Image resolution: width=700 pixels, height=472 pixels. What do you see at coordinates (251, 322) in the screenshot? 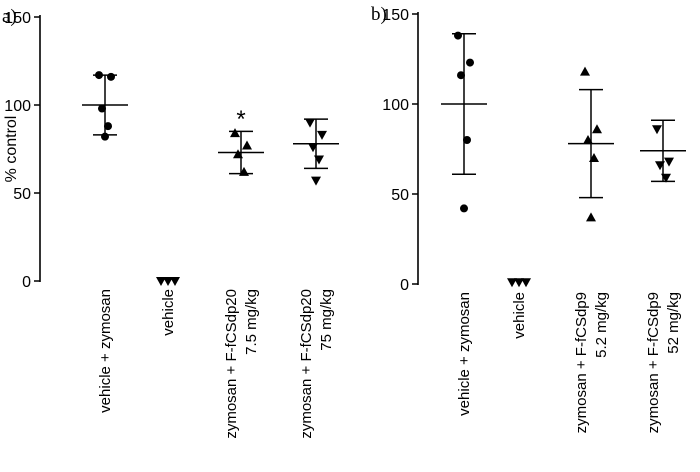
I see `category-label: 7.5 mg/kg` at bounding box center [251, 322].